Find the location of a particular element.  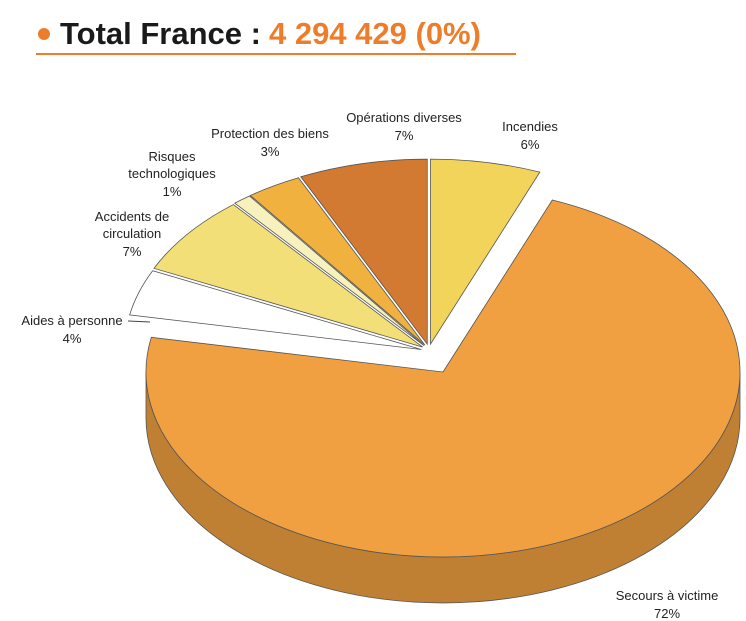

slice-value-label: 72% is located at coordinates (667, 613).